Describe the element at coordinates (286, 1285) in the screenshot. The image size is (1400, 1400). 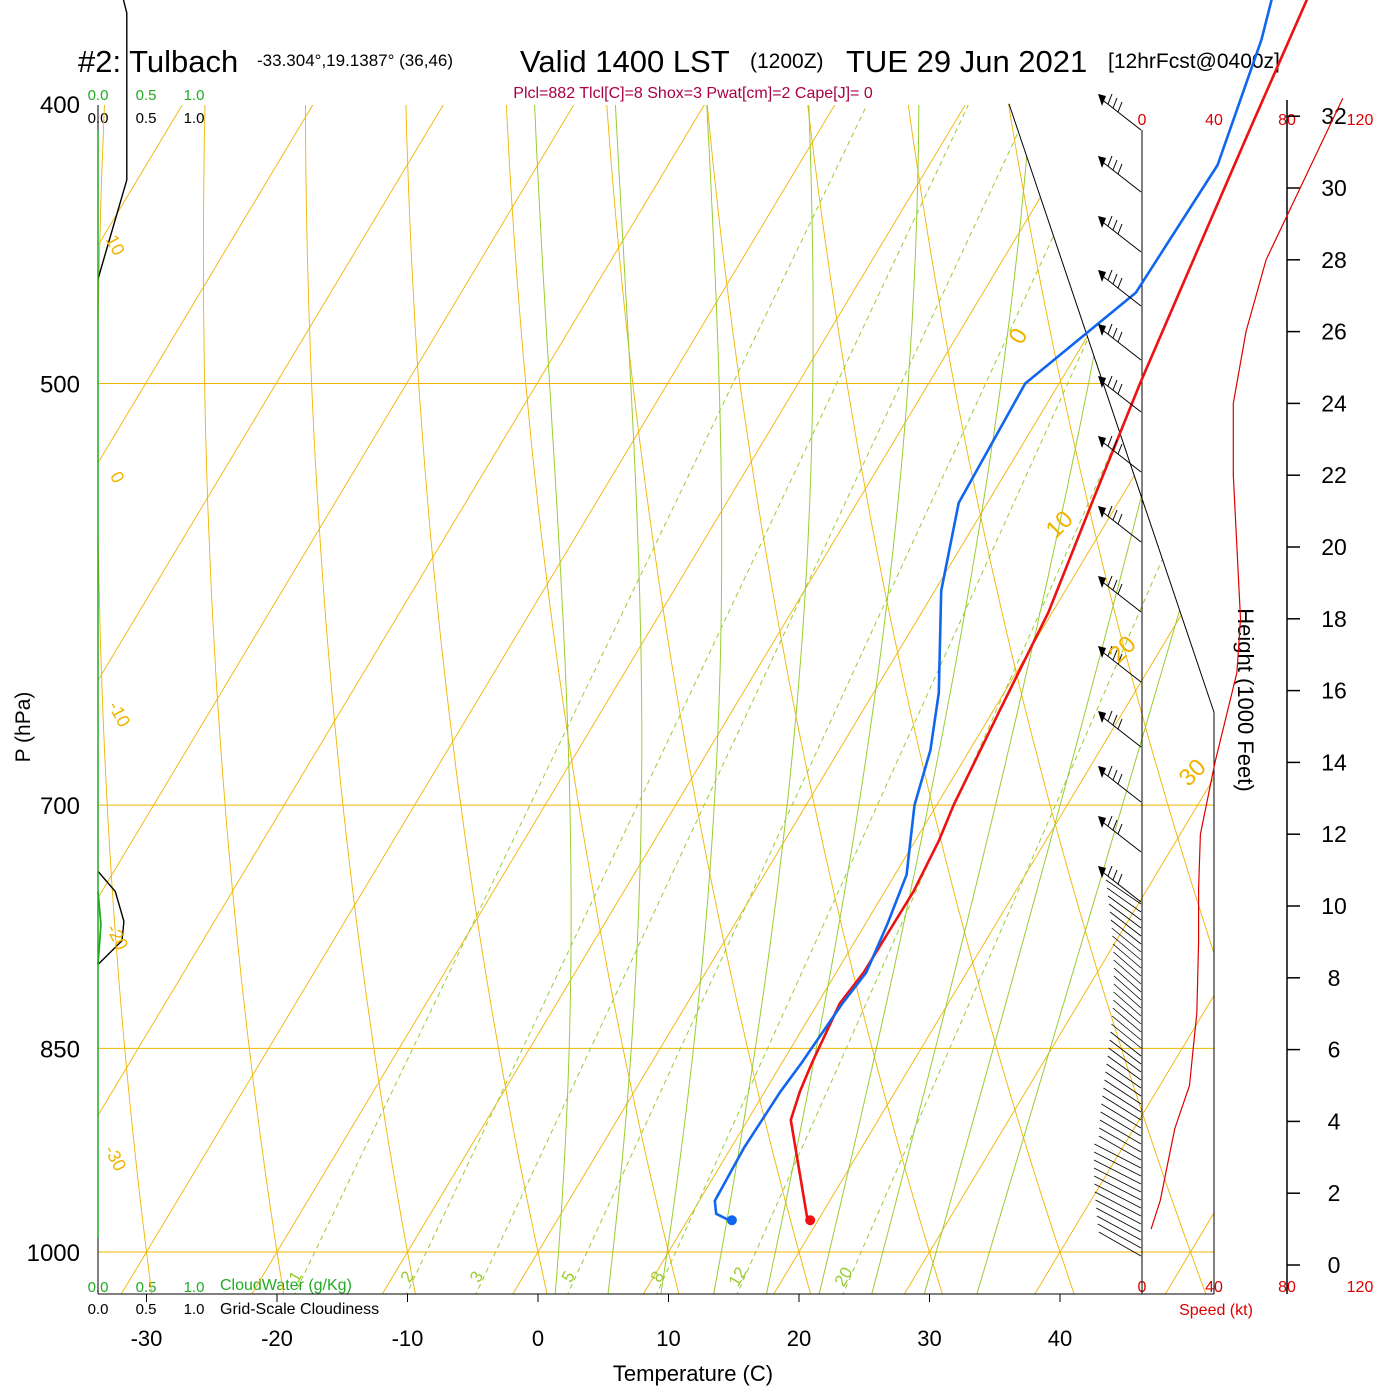
I see `cloud-water-label: CloudWater (g/Kg)` at that location.